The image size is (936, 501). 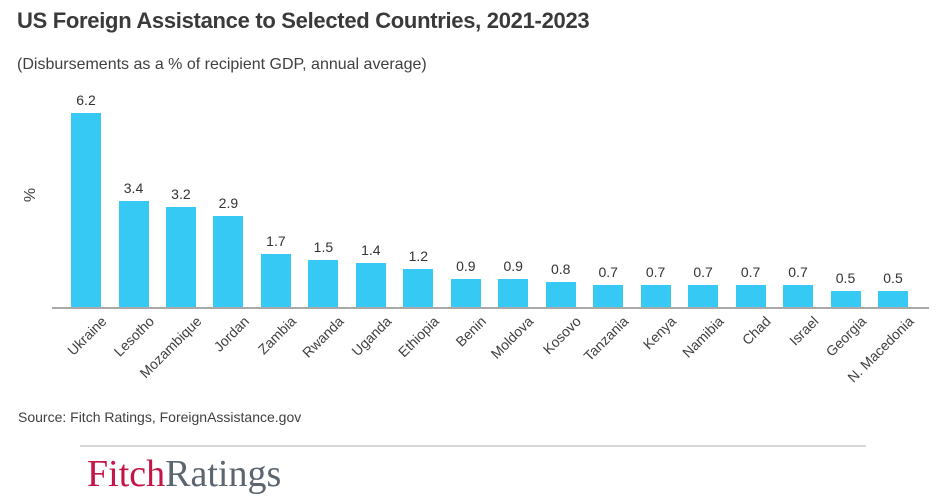 What do you see at coordinates (133, 188) in the screenshot?
I see `bar-value-label: 3.4` at bounding box center [133, 188].